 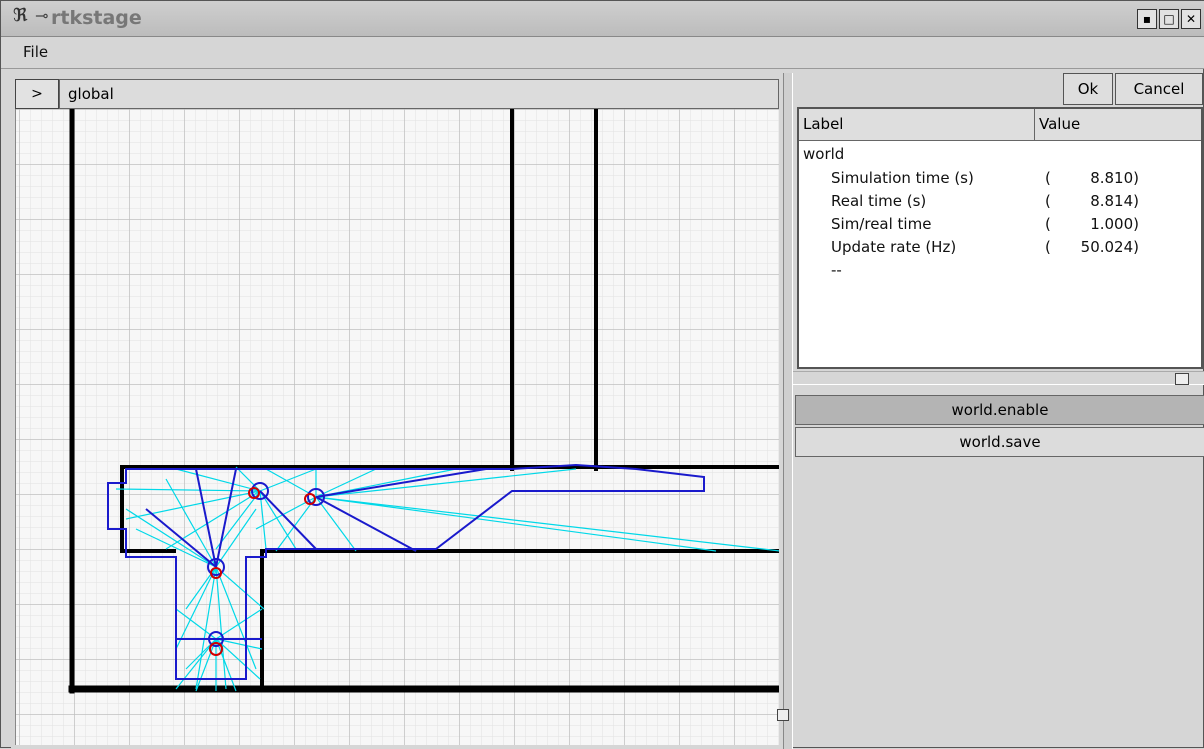 I want to click on row-label: Real time (s), so click(x=879, y=201).